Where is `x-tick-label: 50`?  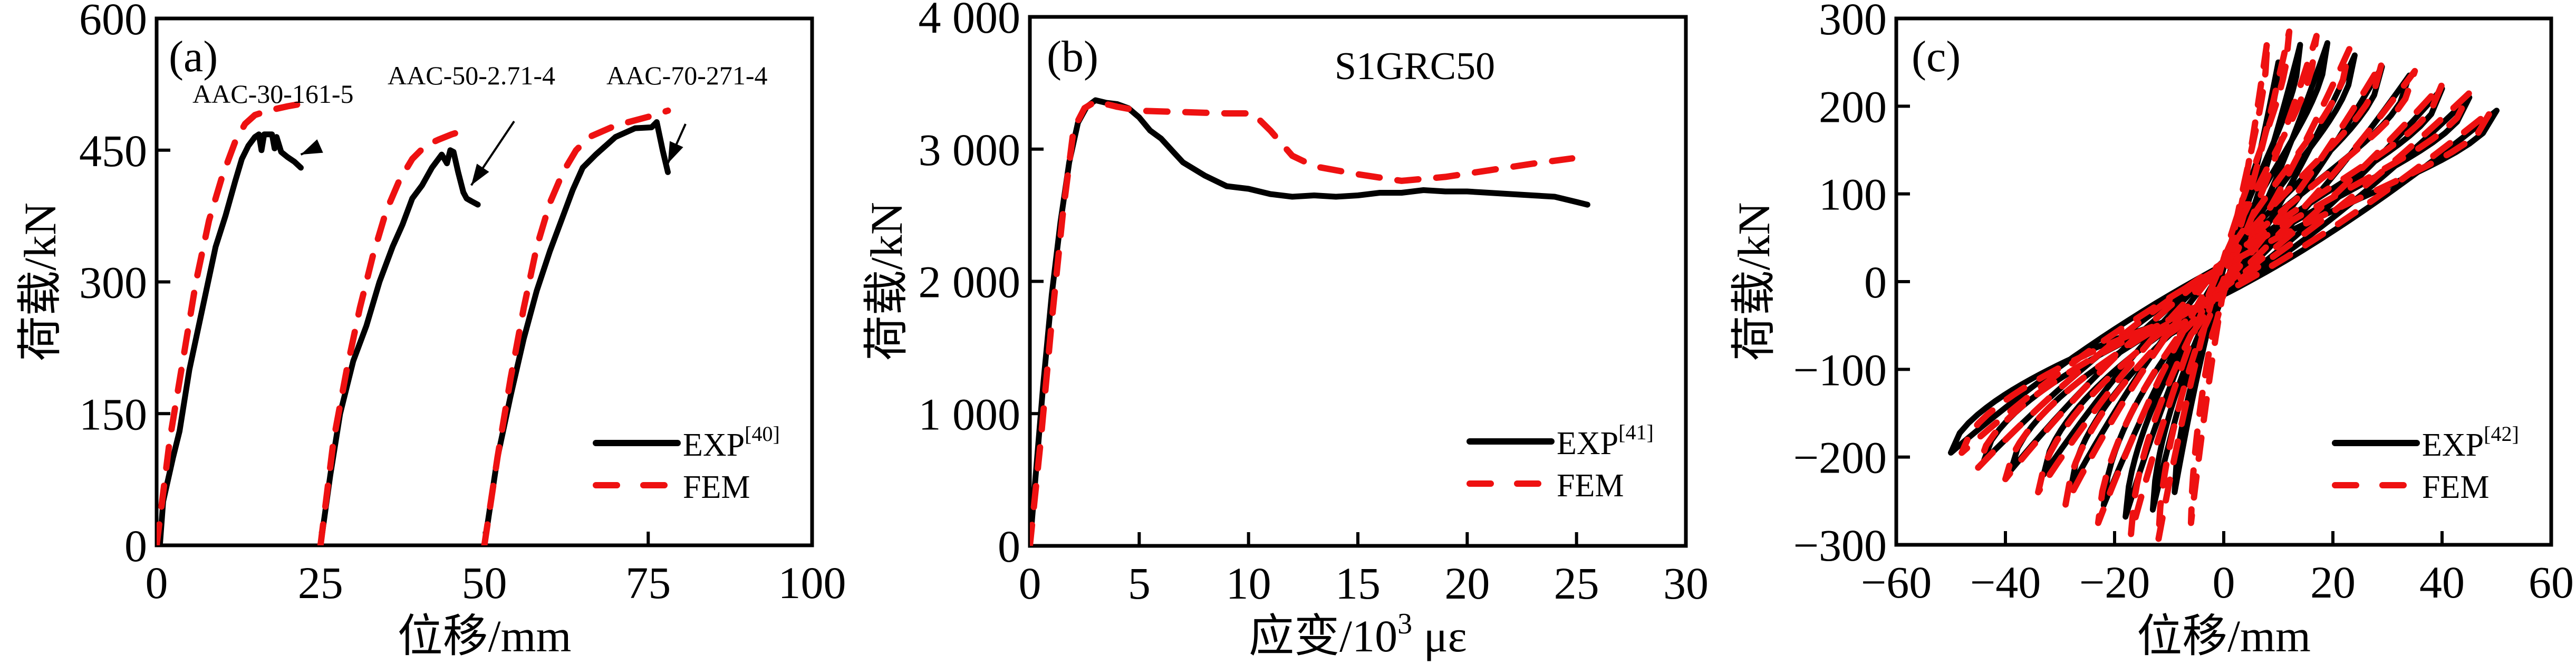 x-tick-label: 50 is located at coordinates (484, 582).